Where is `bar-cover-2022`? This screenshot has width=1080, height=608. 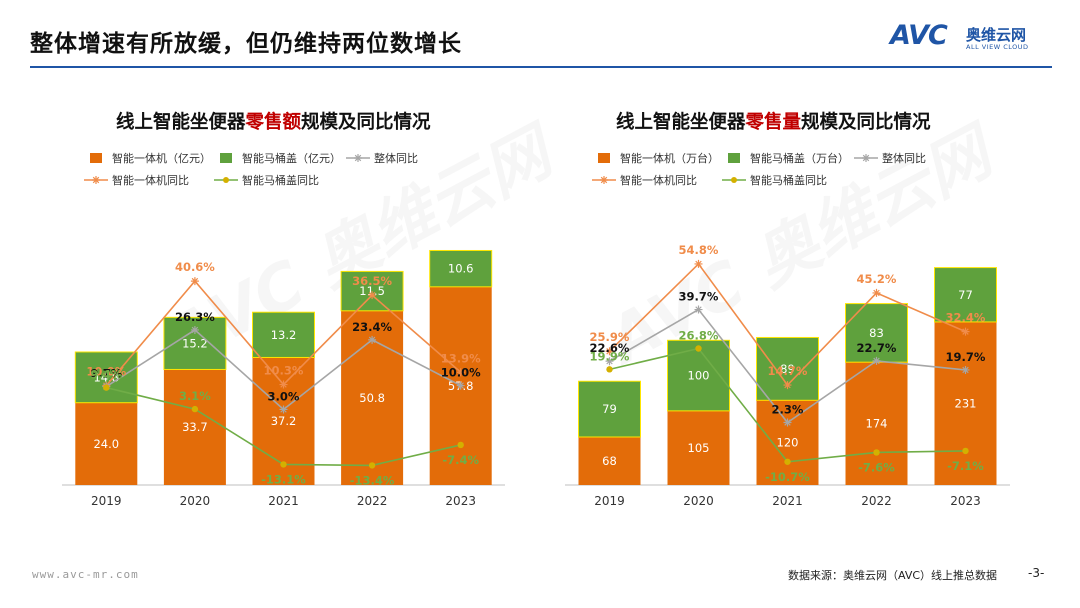
bar-cover-2022 is located at coordinates (372, 291).